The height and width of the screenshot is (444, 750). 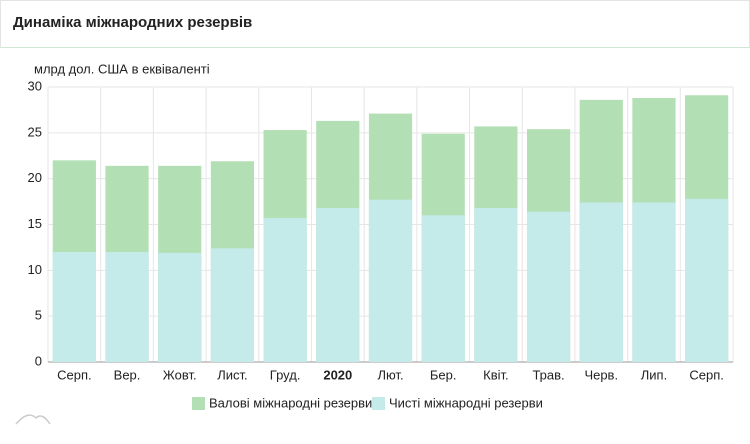 I want to click on x-tick-label: Лют., so click(x=390, y=374).